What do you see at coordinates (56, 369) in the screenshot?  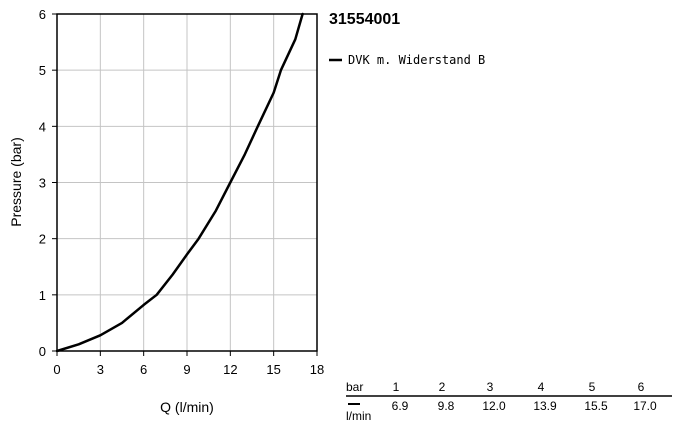 I see `x-tick-label: 0` at bounding box center [56, 369].